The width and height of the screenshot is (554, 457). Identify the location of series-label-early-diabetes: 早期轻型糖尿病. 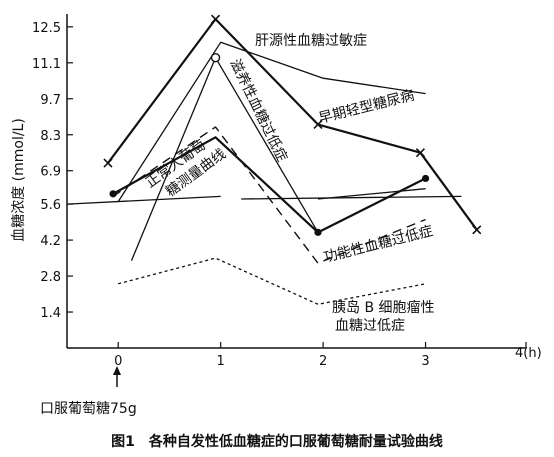
(366, 107).